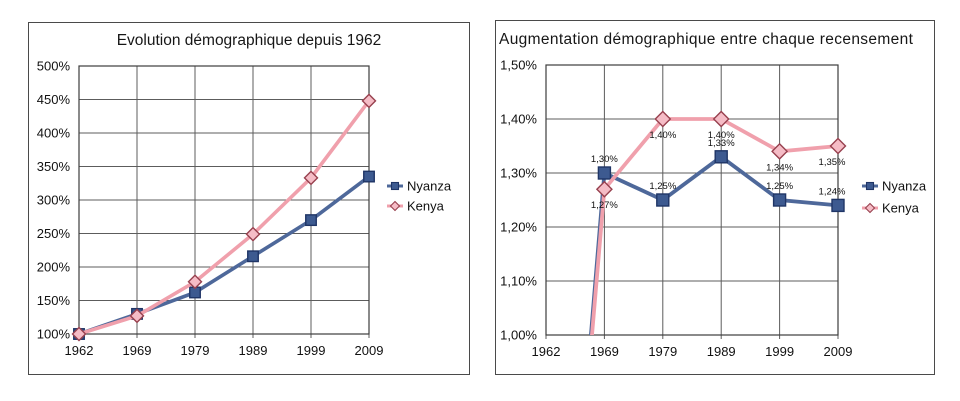 This screenshot has height=401, width=960. What do you see at coordinates (54, 133) in the screenshot?
I see `y-tick-label: 400%` at bounding box center [54, 133].